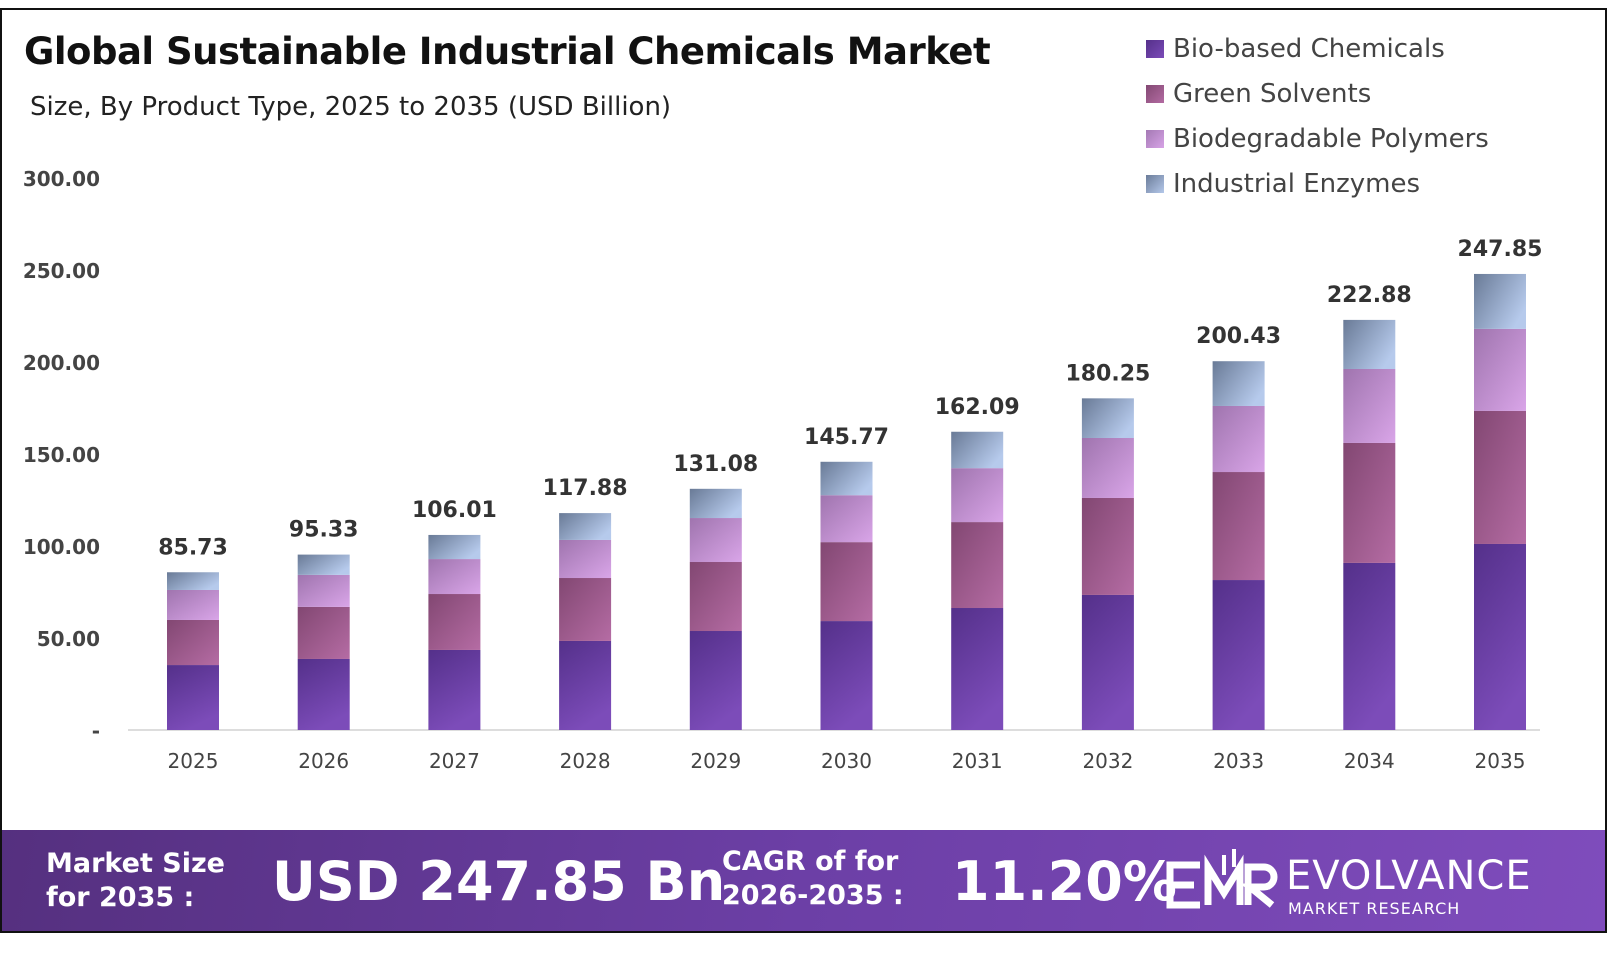 The width and height of the screenshot is (1611, 970). I want to click on y-tick-label: 100.00, so click(61, 547).